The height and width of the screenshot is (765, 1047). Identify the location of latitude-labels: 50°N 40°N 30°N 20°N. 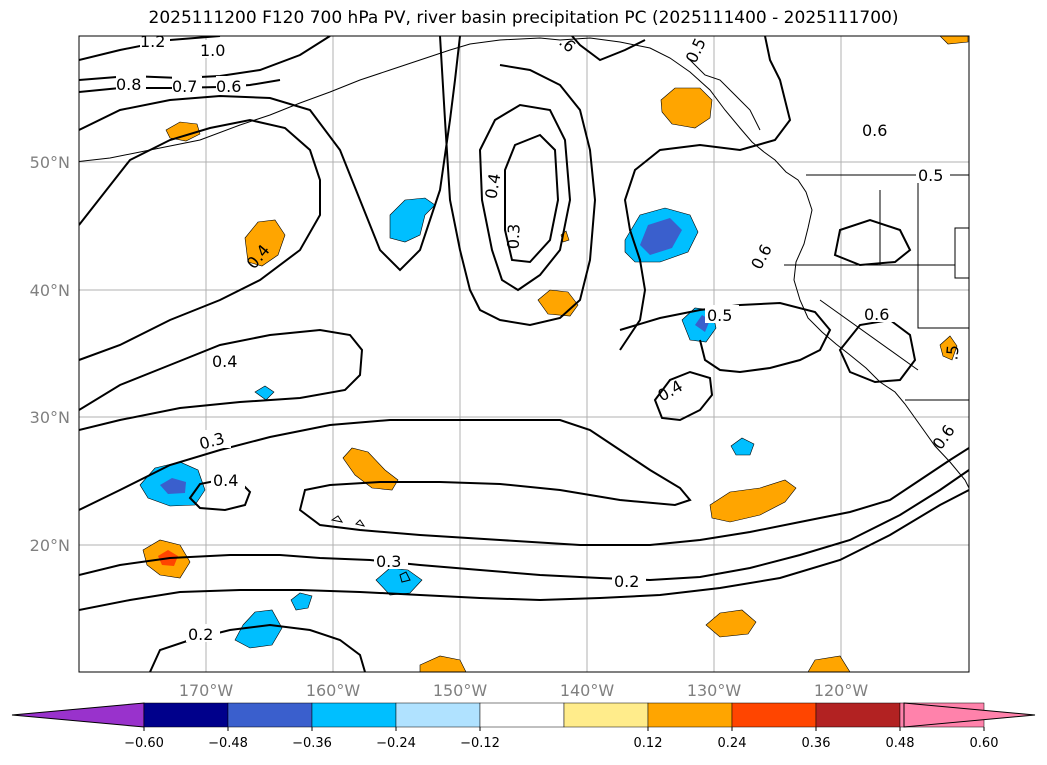
(50, 354).